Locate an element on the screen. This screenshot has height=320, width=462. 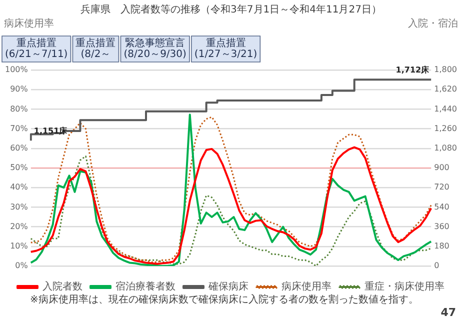
y2-tick-label: 0 is located at coordinates (437, 265).